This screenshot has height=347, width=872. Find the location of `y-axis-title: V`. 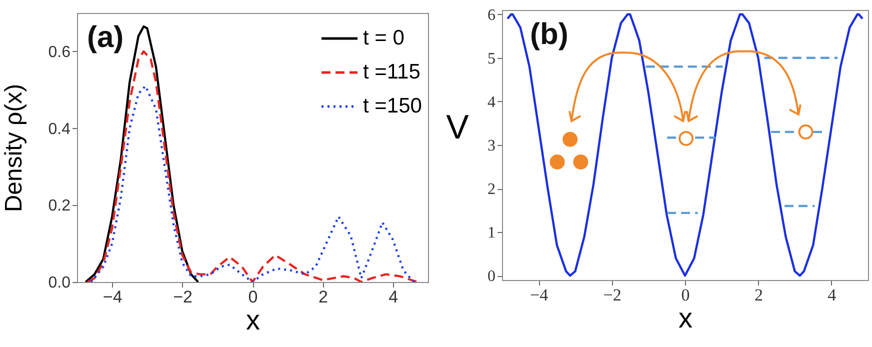

y-axis-title: V is located at coordinates (458, 127).